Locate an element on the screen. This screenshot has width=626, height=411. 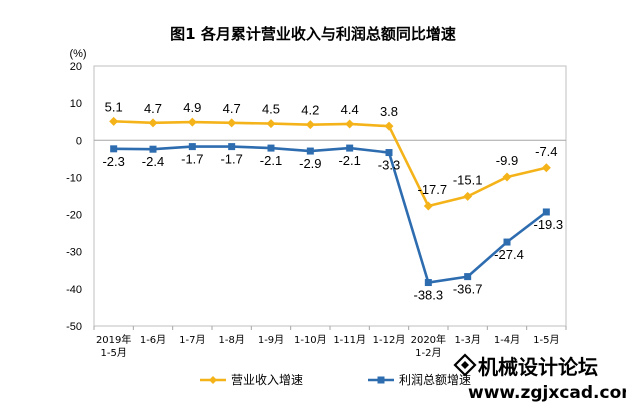
x-tick-label: 1-4月 is located at coordinates (507, 340).